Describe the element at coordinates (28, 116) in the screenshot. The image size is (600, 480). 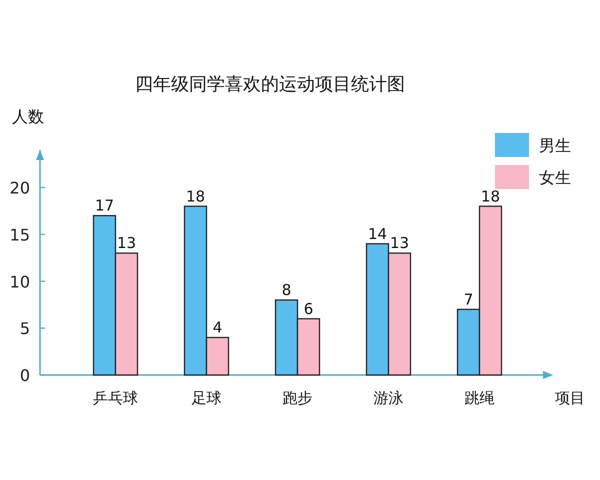
I see `y-axis-title: 人数` at that location.